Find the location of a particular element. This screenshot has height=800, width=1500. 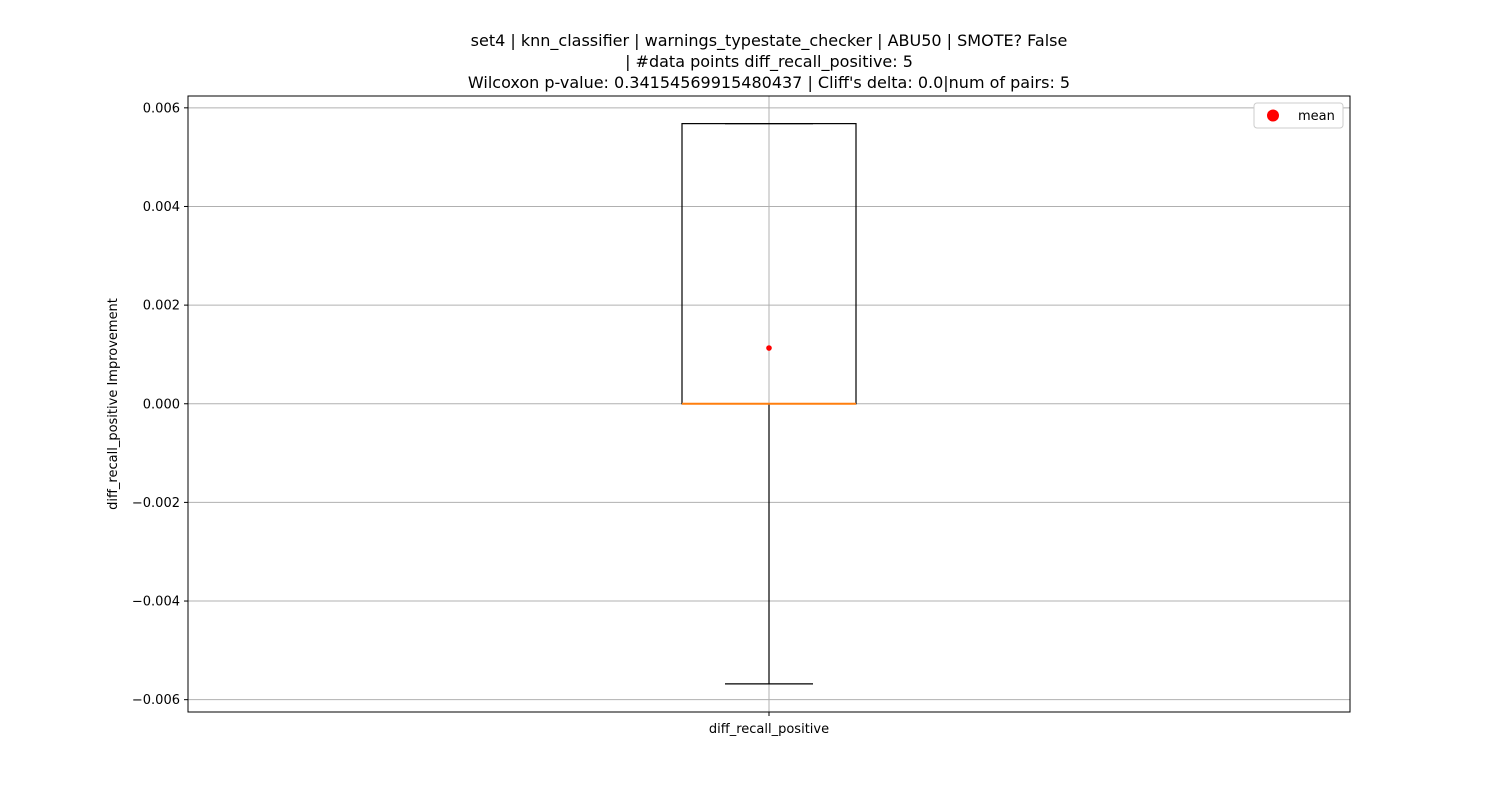

mean-marker is located at coordinates (769, 348).